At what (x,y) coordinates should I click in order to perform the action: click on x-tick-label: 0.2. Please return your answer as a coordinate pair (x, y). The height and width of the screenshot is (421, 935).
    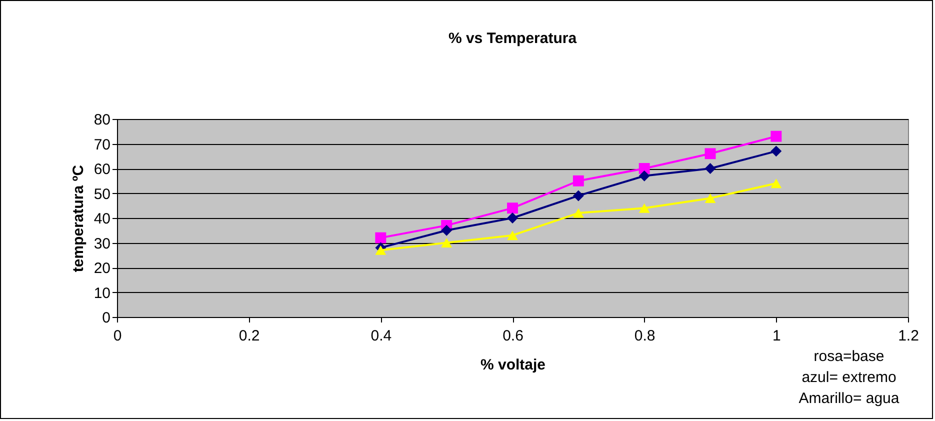
    Looking at the image, I should click on (249, 336).